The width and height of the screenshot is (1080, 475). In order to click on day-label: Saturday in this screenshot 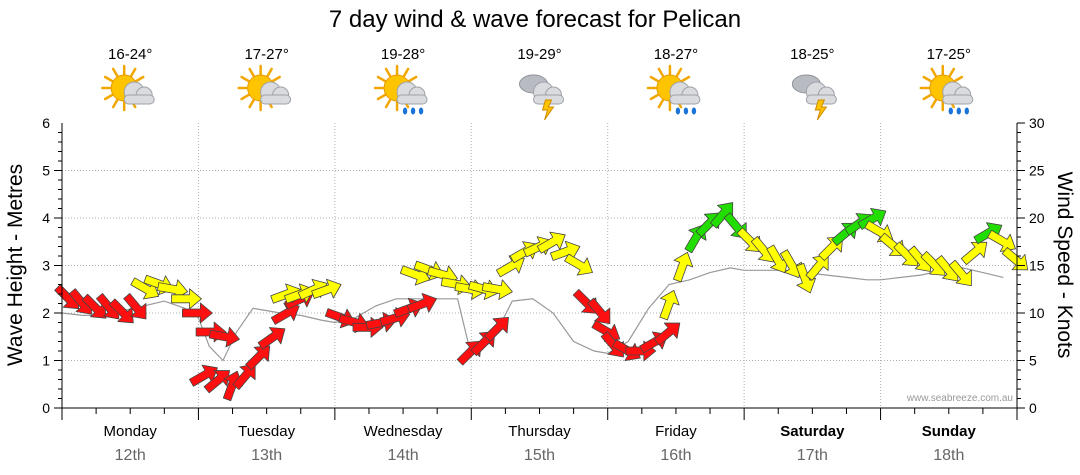, I will do `click(812, 431)`.